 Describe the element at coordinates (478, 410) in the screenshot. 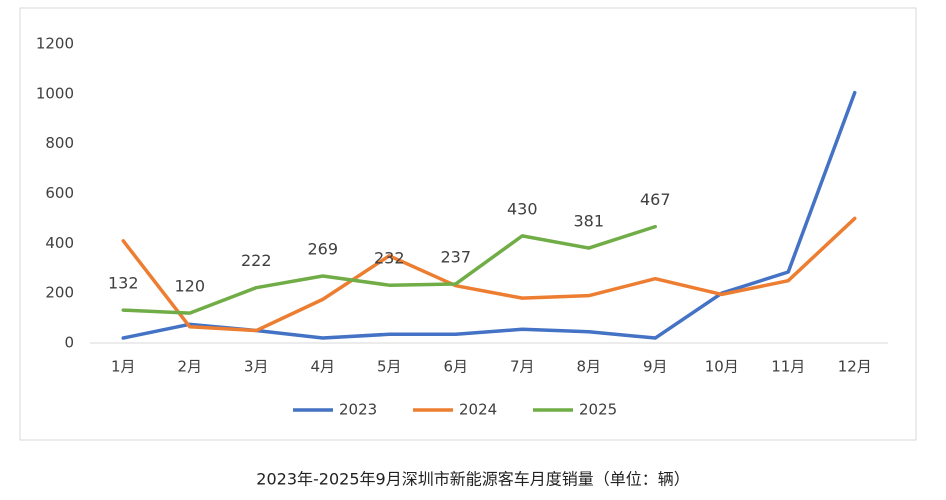

I see `legend-label: 2024` at that location.